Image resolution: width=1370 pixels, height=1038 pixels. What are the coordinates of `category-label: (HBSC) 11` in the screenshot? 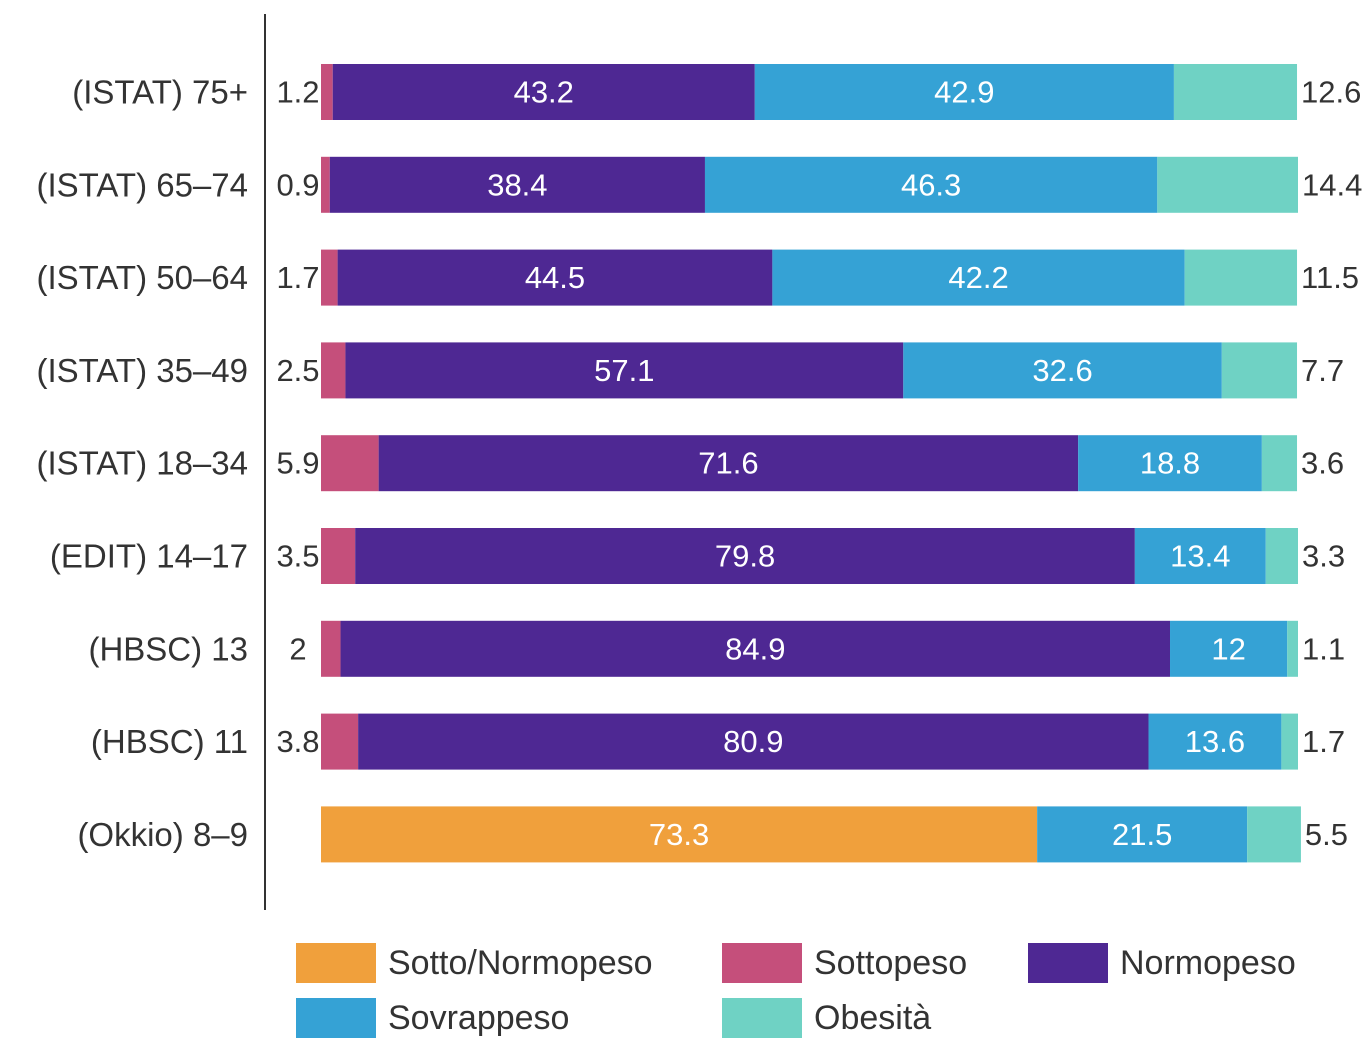 It's located at (169, 741).